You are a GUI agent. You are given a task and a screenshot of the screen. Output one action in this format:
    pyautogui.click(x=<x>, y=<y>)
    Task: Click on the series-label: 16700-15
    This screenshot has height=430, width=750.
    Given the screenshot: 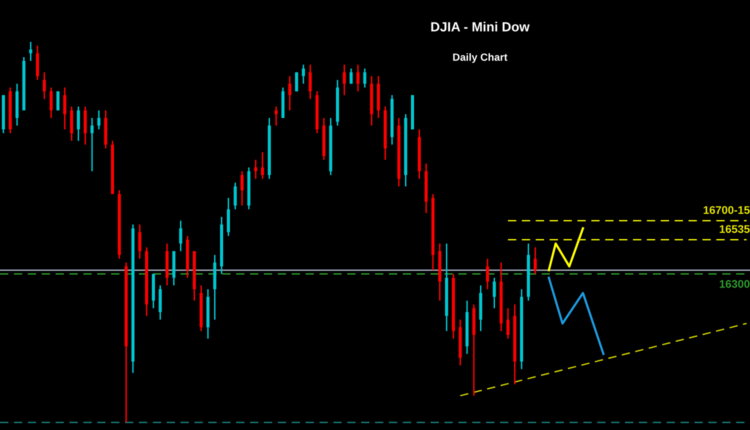 What is the action you would take?
    pyautogui.click(x=727, y=210)
    